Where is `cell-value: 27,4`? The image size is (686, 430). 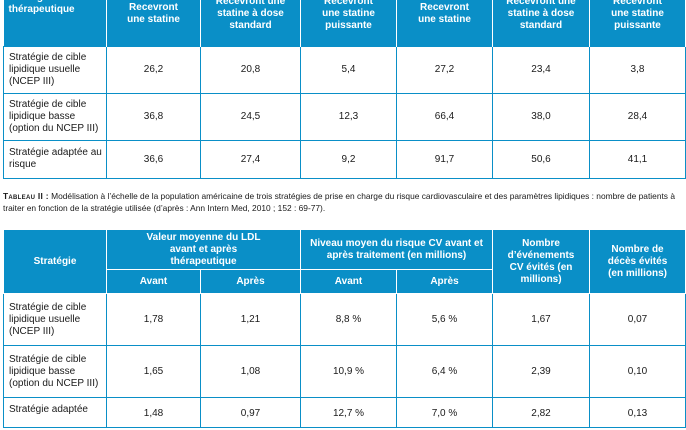 cell-value: 27,4 is located at coordinates (250, 159).